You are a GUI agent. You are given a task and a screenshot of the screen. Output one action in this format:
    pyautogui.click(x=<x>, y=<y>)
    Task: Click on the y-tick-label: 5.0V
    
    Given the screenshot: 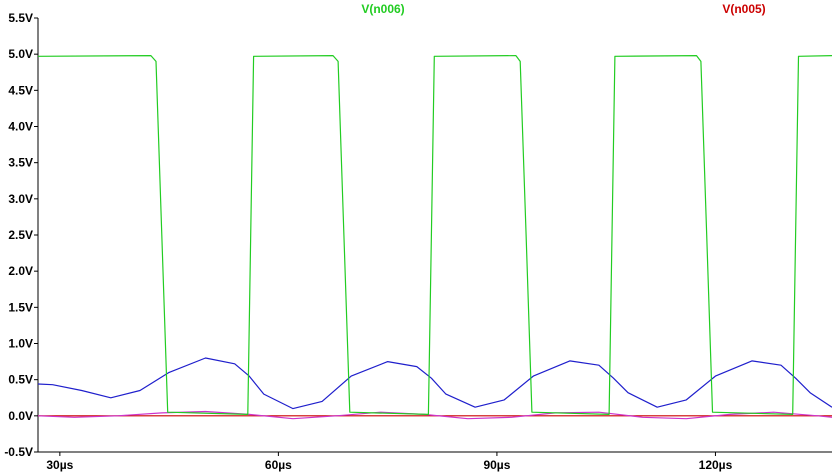 What is the action you would take?
    pyautogui.click(x=20, y=54)
    